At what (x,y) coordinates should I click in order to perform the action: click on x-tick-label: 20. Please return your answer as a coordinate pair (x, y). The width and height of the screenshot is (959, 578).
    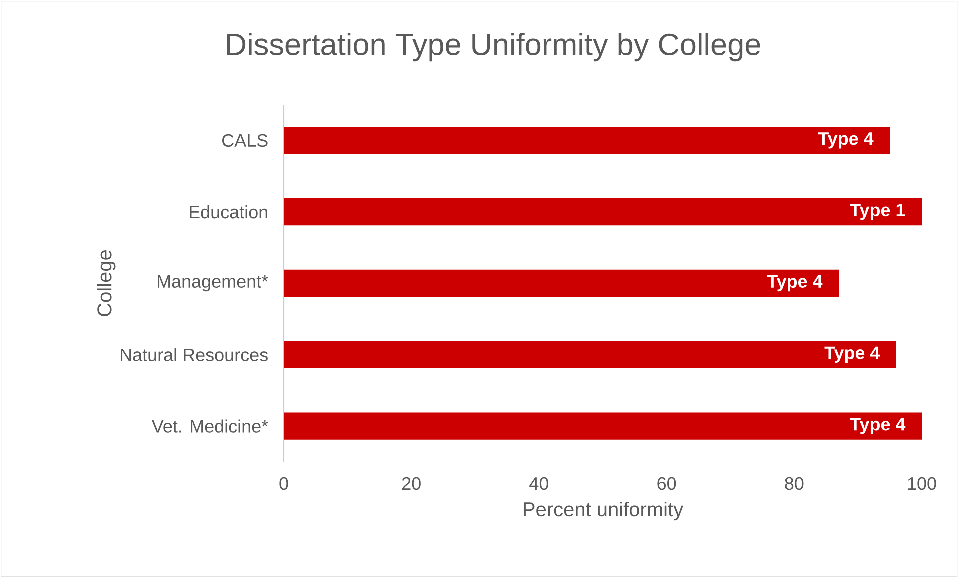
    Looking at the image, I should click on (411, 483).